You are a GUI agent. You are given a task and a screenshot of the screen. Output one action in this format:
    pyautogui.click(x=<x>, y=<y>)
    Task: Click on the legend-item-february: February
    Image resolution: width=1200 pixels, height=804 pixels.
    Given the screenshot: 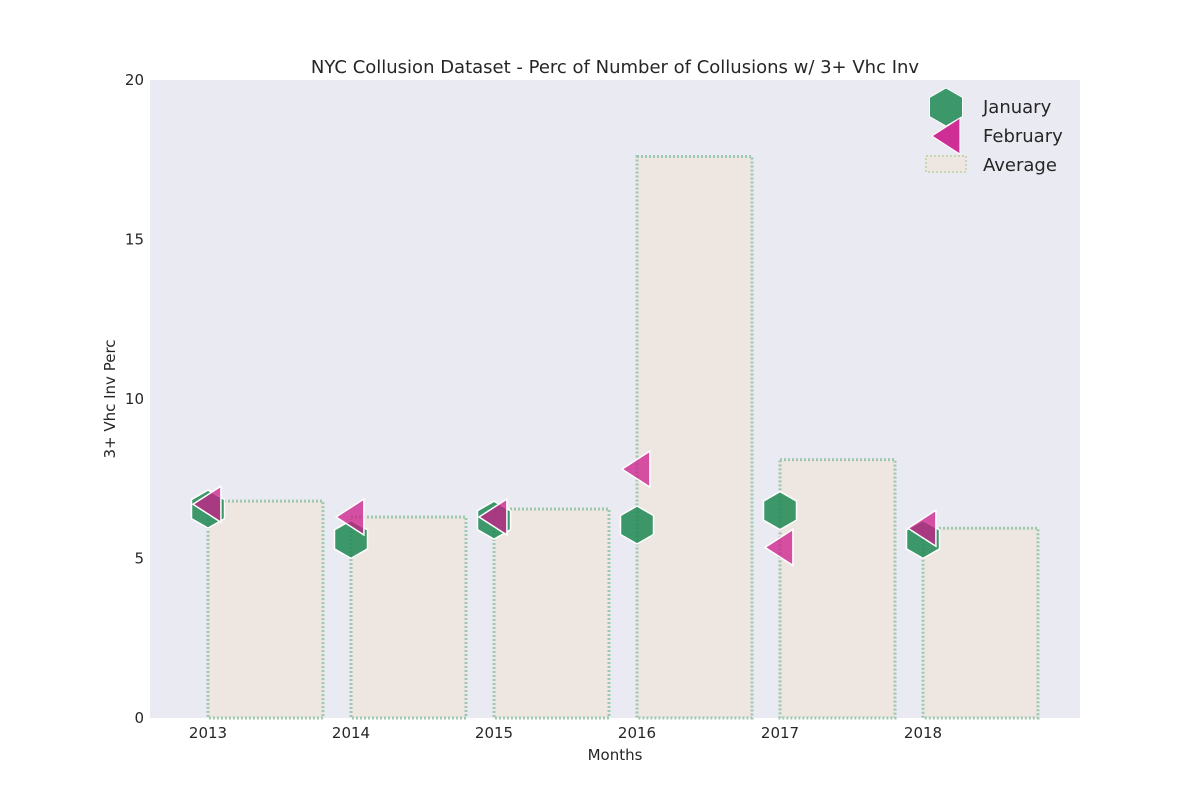 What is the action you would take?
    pyautogui.click(x=997, y=136)
    